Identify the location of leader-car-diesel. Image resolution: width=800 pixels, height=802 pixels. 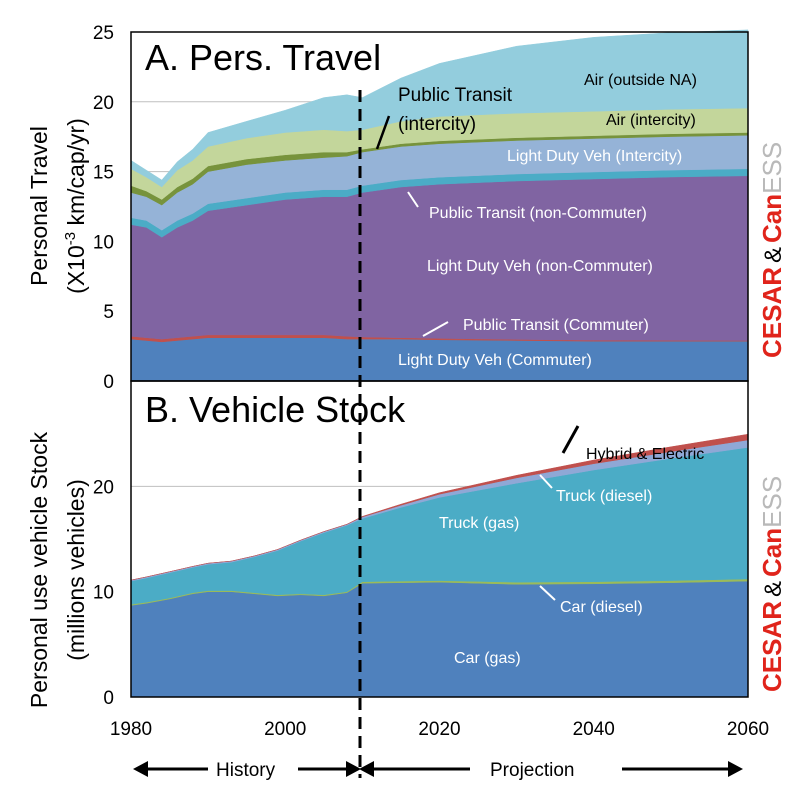
(547, 593).